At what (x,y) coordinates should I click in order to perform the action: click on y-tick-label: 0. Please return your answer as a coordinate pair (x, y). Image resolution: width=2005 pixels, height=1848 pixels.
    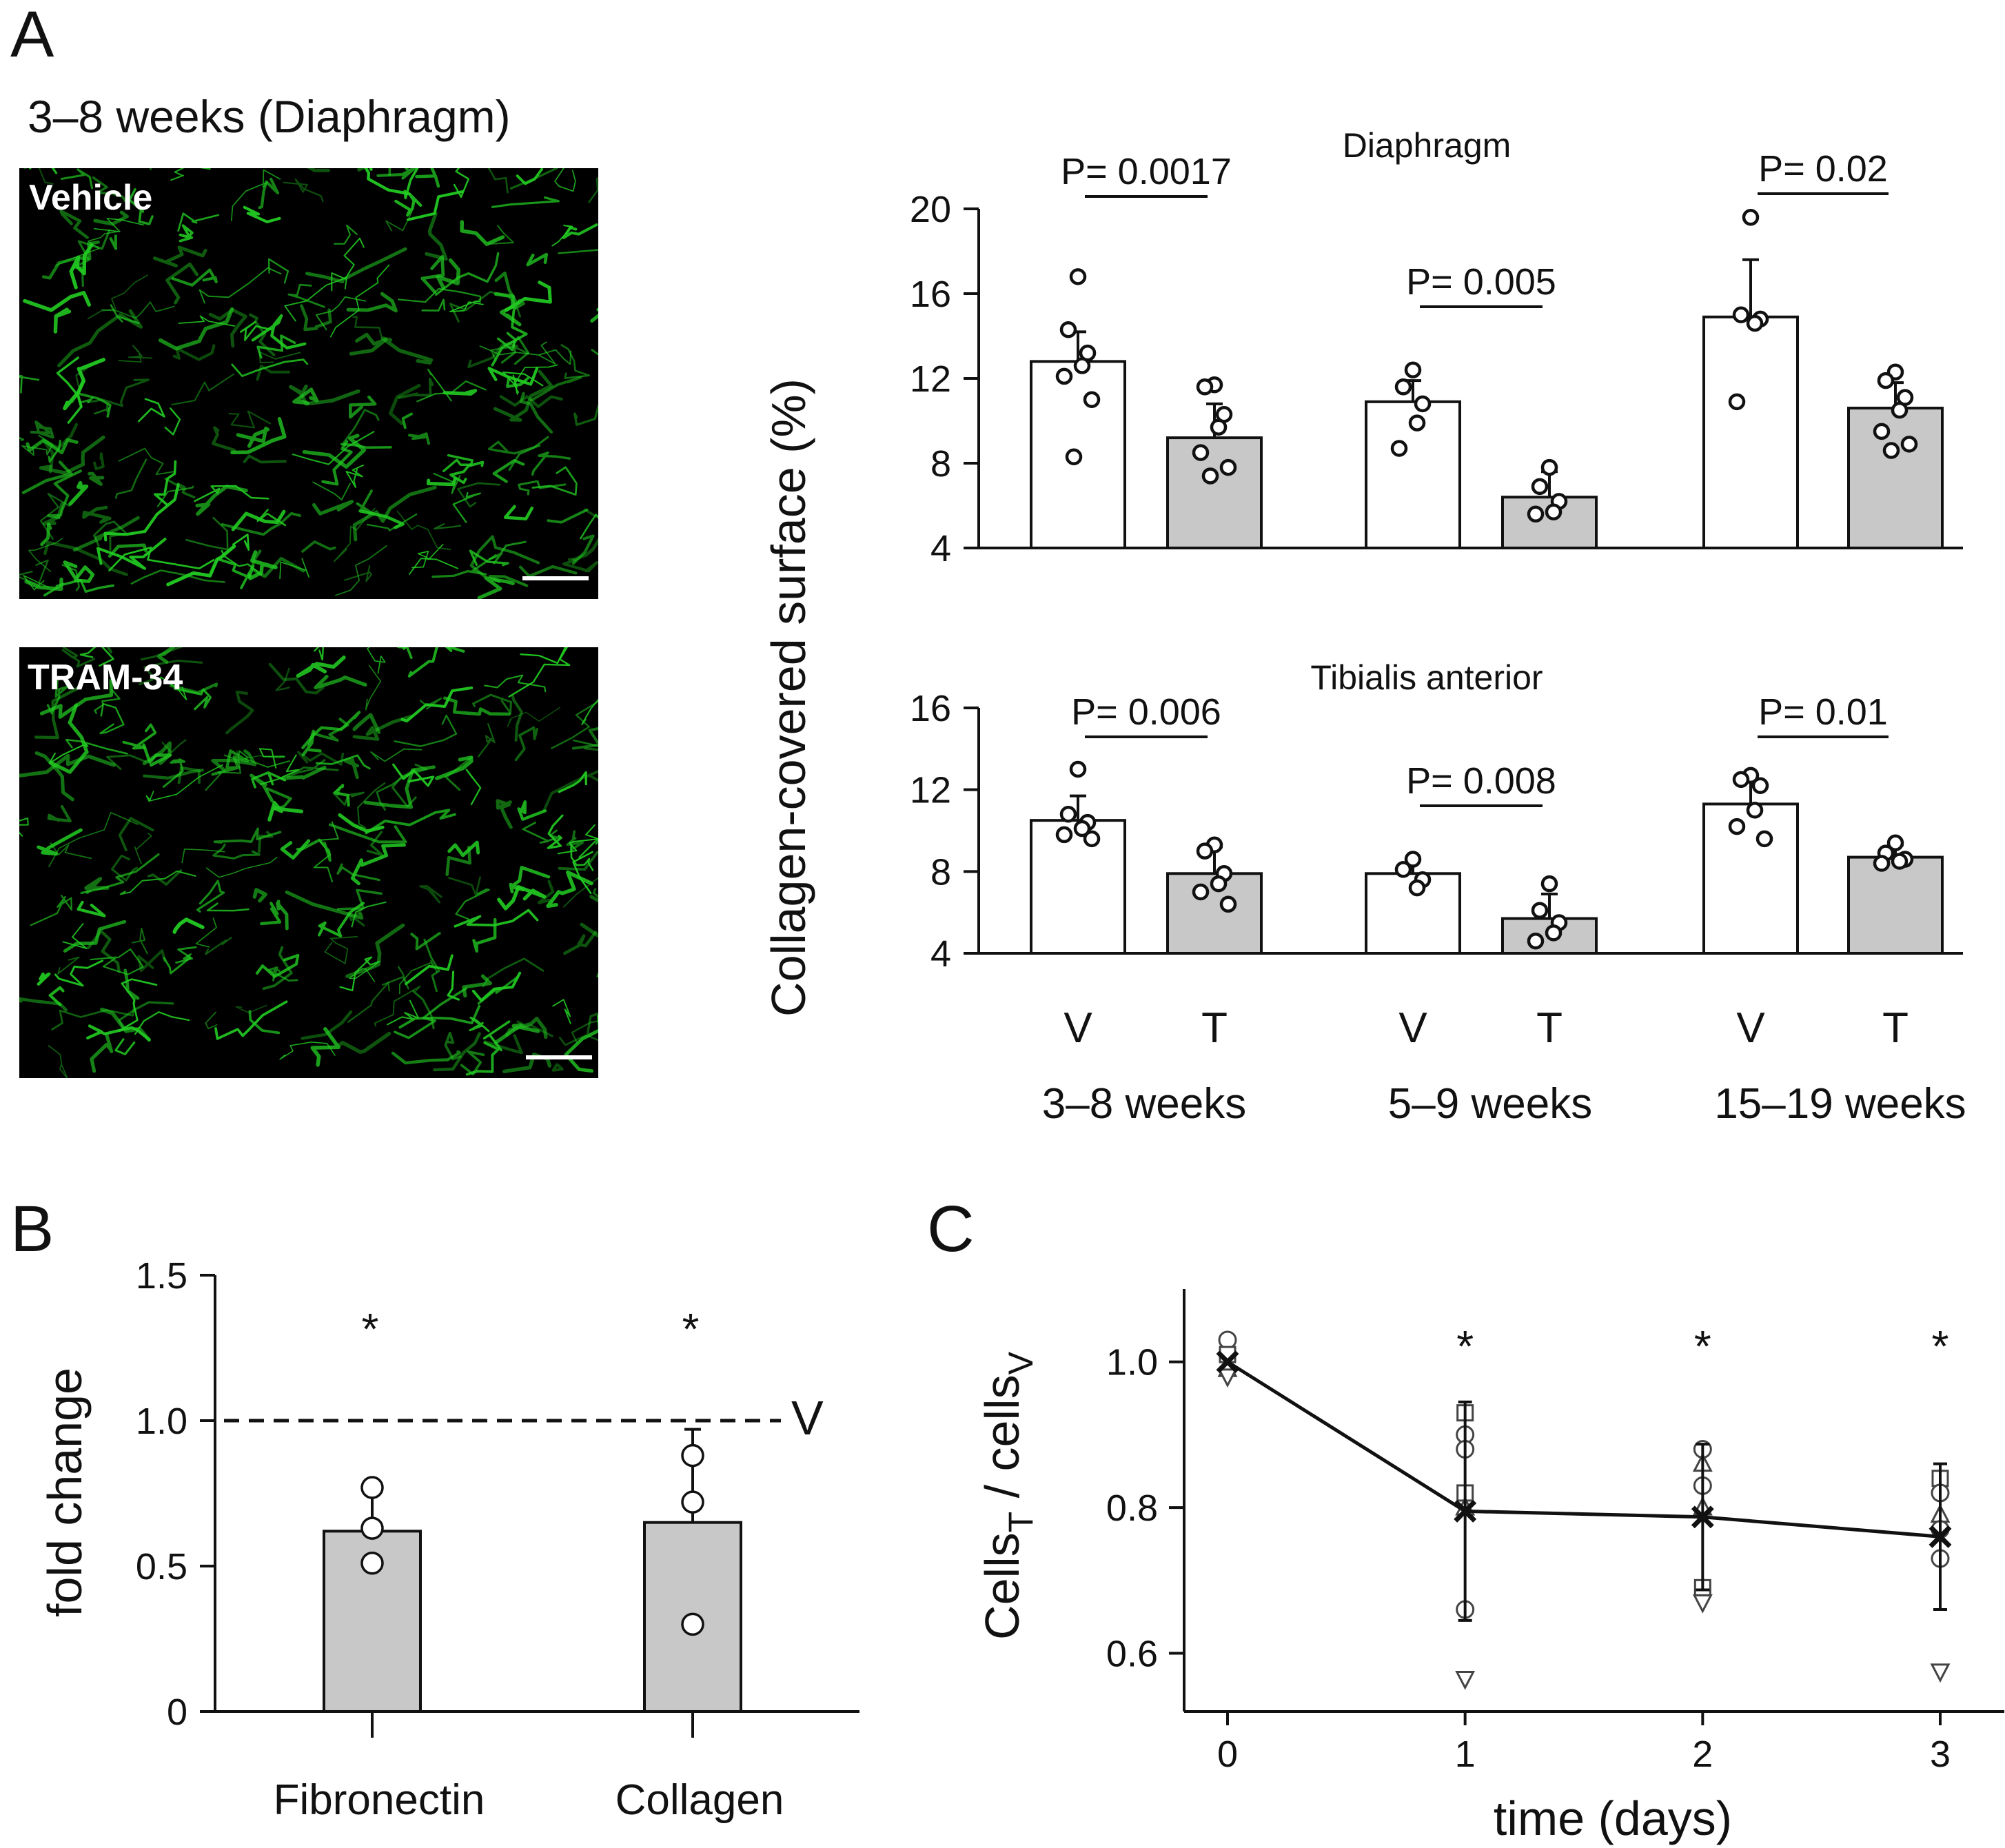
    Looking at the image, I should click on (177, 1712).